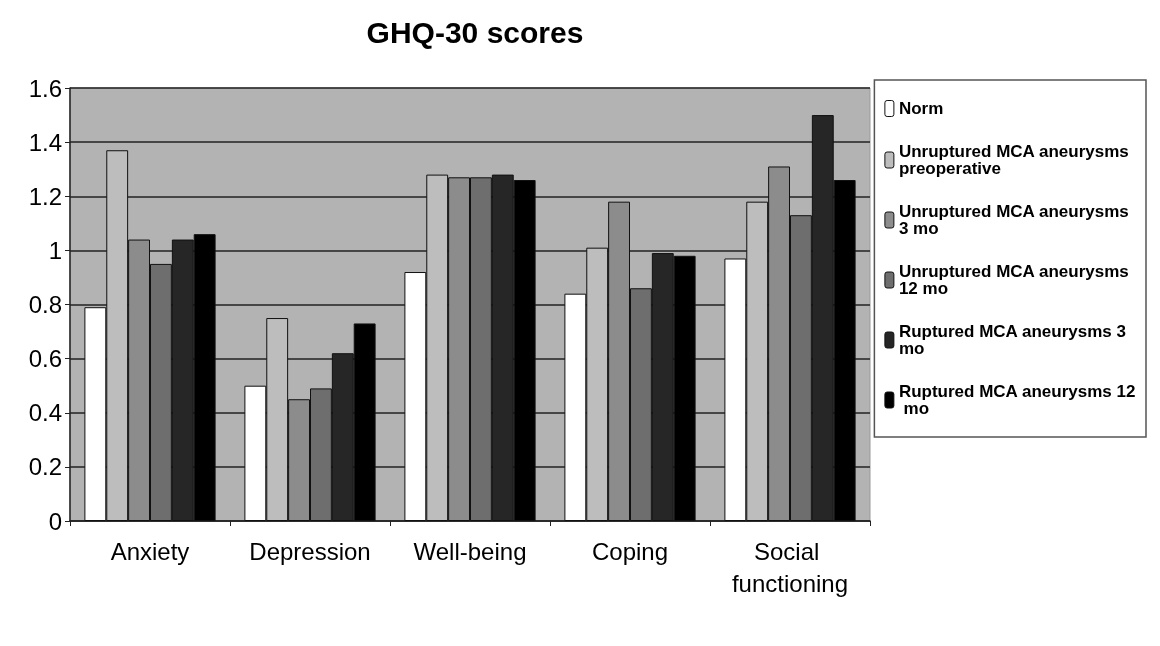  What do you see at coordinates (1016, 280) in the screenshot?
I see `legend-label: Unruptured MCA aneurysms 12 mo` at bounding box center [1016, 280].